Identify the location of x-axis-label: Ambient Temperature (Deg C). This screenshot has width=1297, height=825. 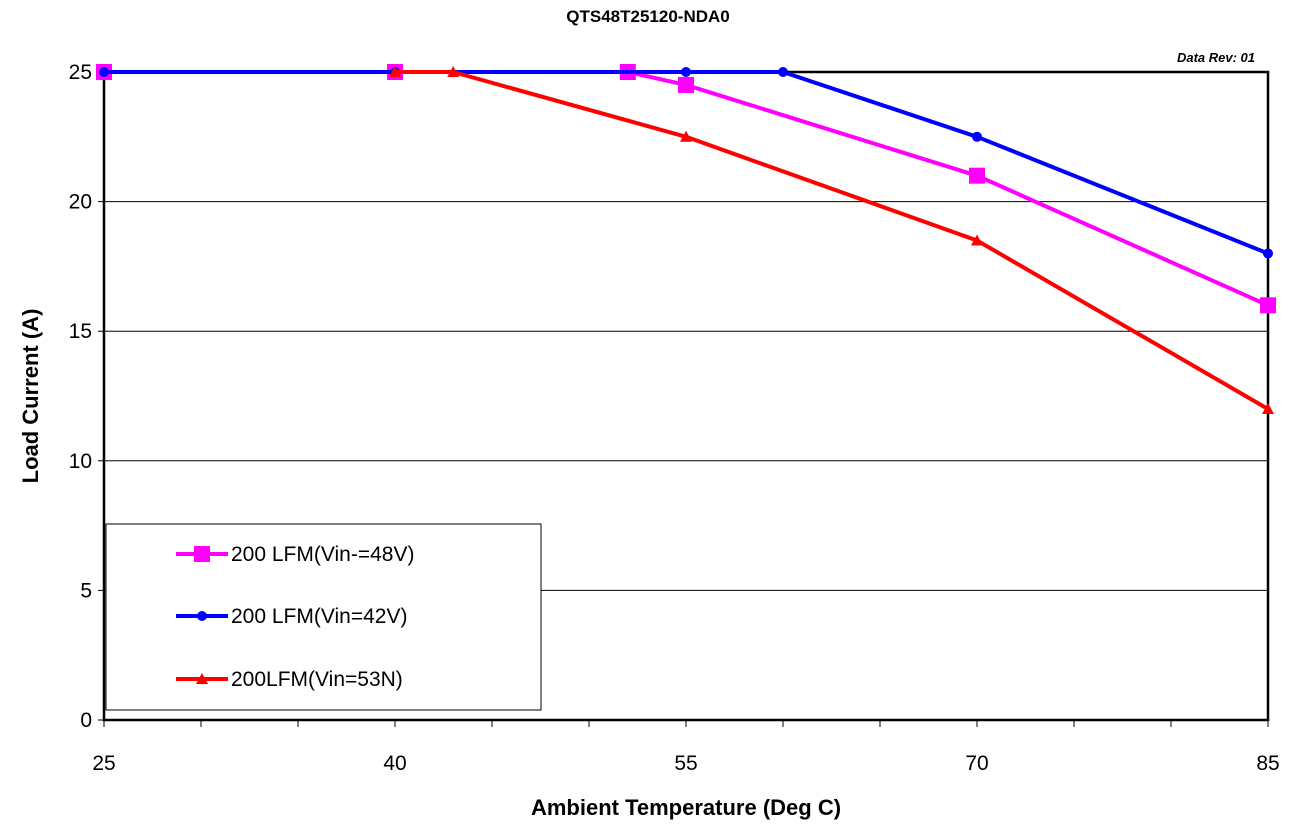
(686, 807).